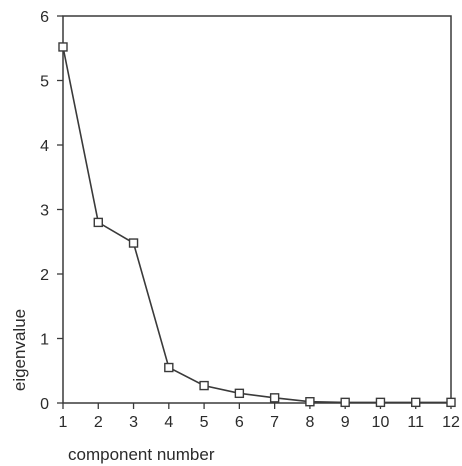 The height and width of the screenshot is (466, 462). Describe the element at coordinates (168, 422) in the screenshot. I see `x-tick-label: 4` at that location.